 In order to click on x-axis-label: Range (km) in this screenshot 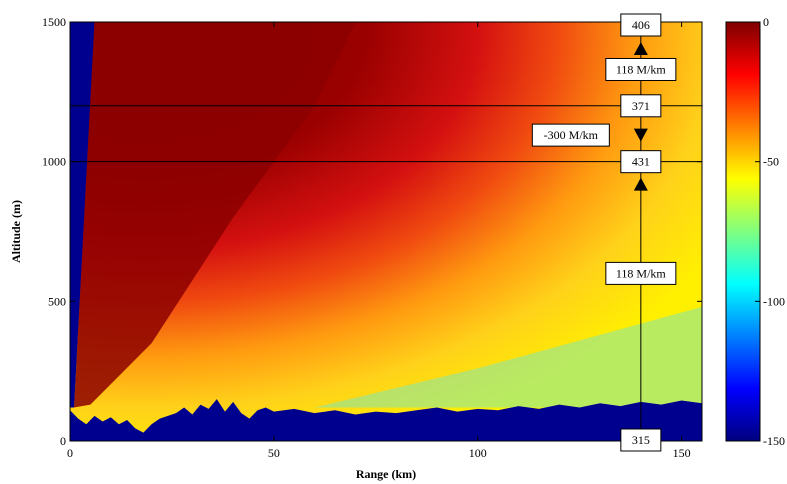, I will do `click(386, 474)`.